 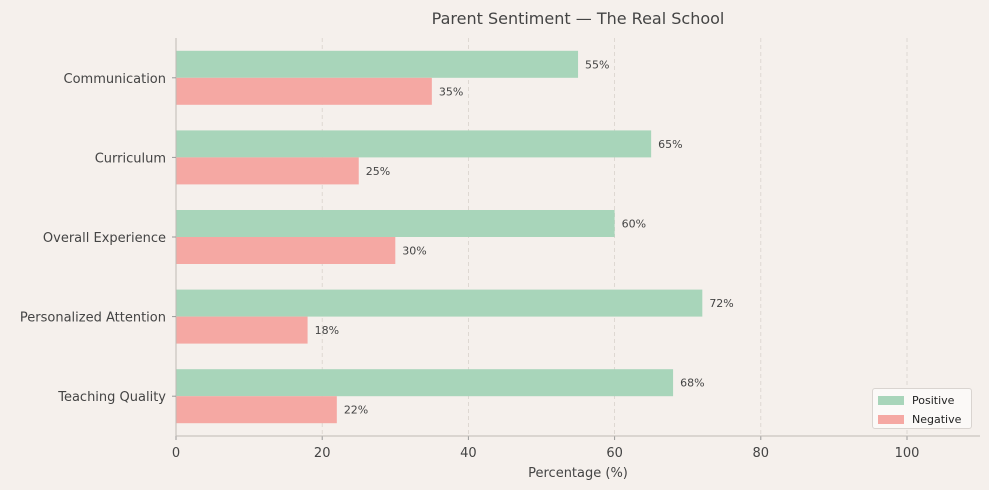 I want to click on legend-swatch-negative, so click(x=891, y=419).